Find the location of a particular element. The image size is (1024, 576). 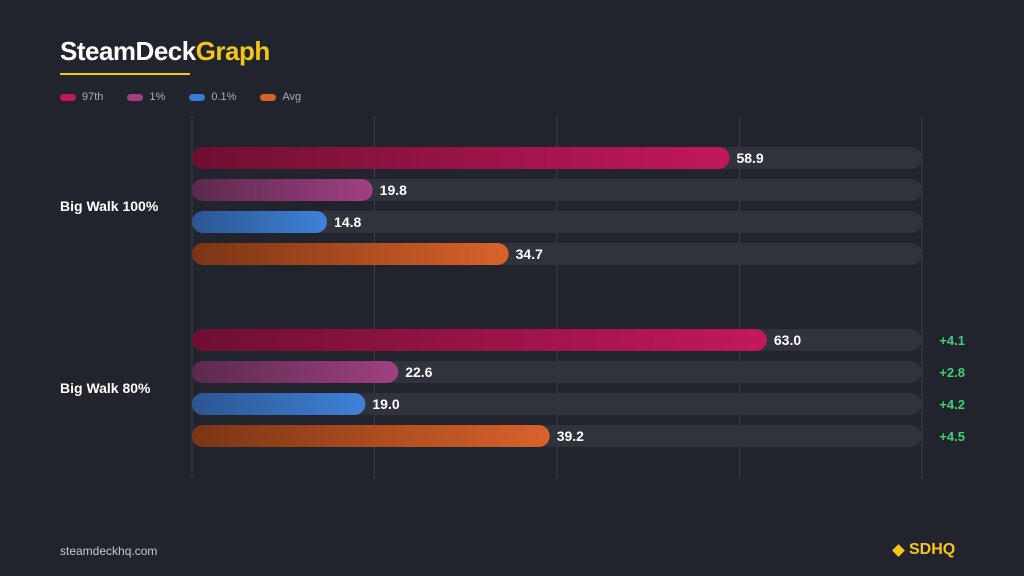

category-label: Big Walk 100% is located at coordinates (109, 206).